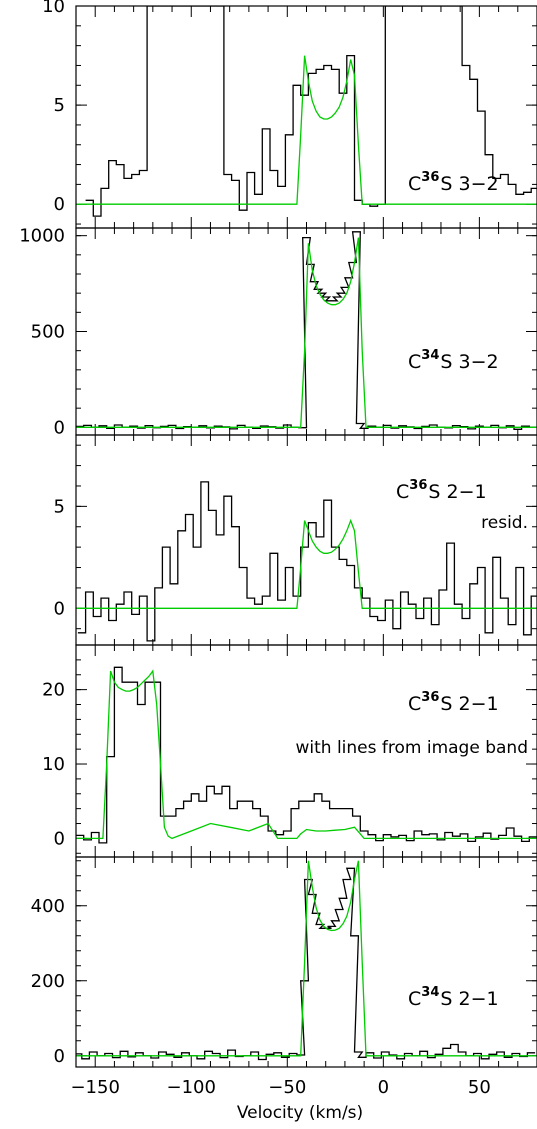 The image size is (537, 1129). I want to click on x-tick-label: −50, so click(287, 1087).